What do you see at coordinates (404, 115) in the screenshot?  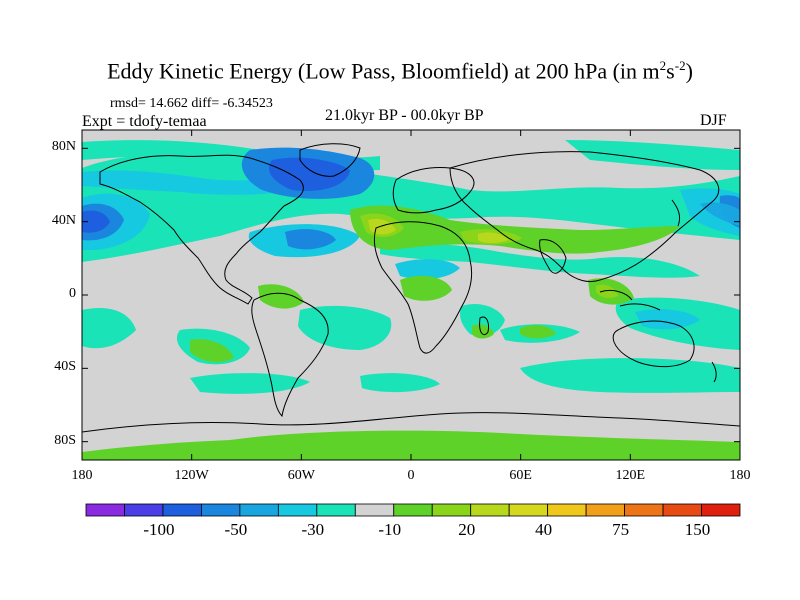 I see `period-label: 21.0kyr BP - 00.0kyr BP` at bounding box center [404, 115].